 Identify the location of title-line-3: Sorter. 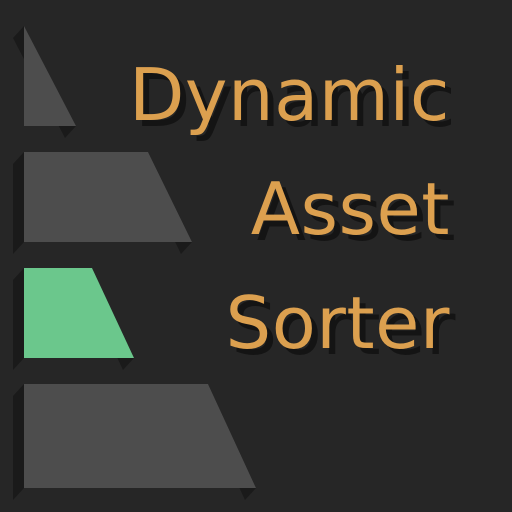
(337, 323).